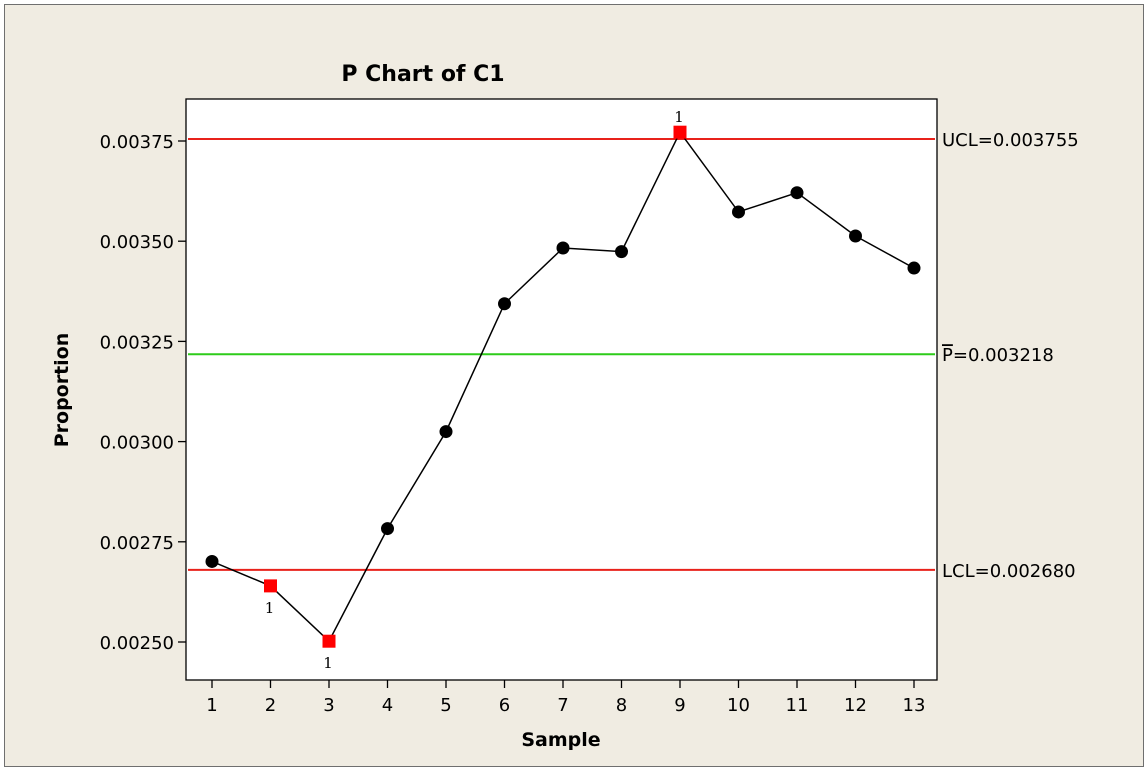 The width and height of the screenshot is (1148, 771). Describe the element at coordinates (562, 705) in the screenshot. I see `x-tick-label: 7` at that location.